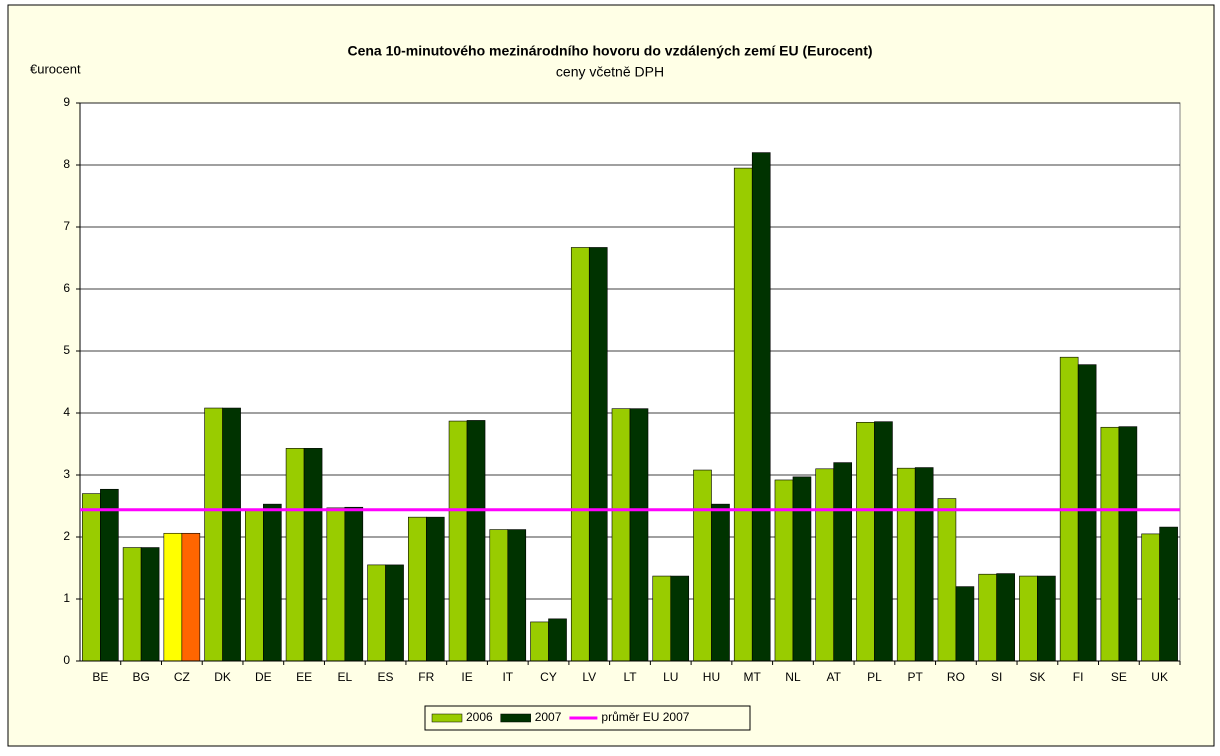 This screenshot has height=756, width=1220. I want to click on x-tick-label: LV, so click(589, 677).